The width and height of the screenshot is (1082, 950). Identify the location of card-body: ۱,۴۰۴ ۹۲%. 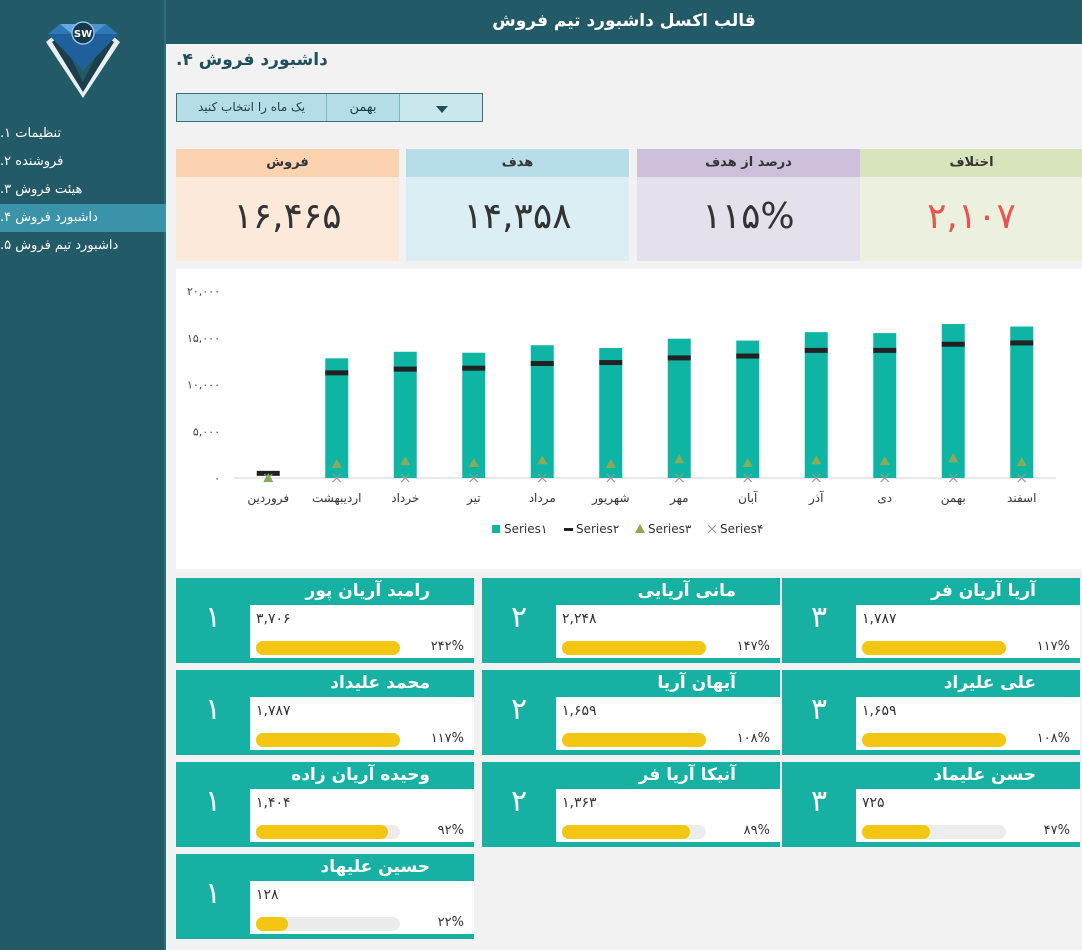
(362, 815).